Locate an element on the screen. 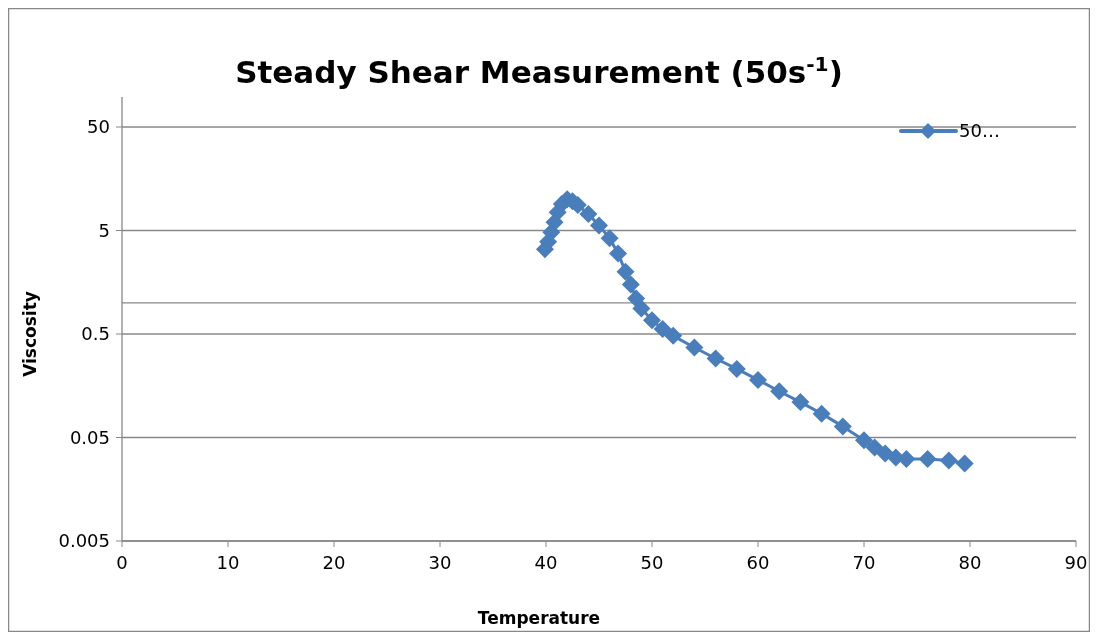 This screenshot has width=1098, height=640. y-tick-label: 50 is located at coordinates (98, 127).